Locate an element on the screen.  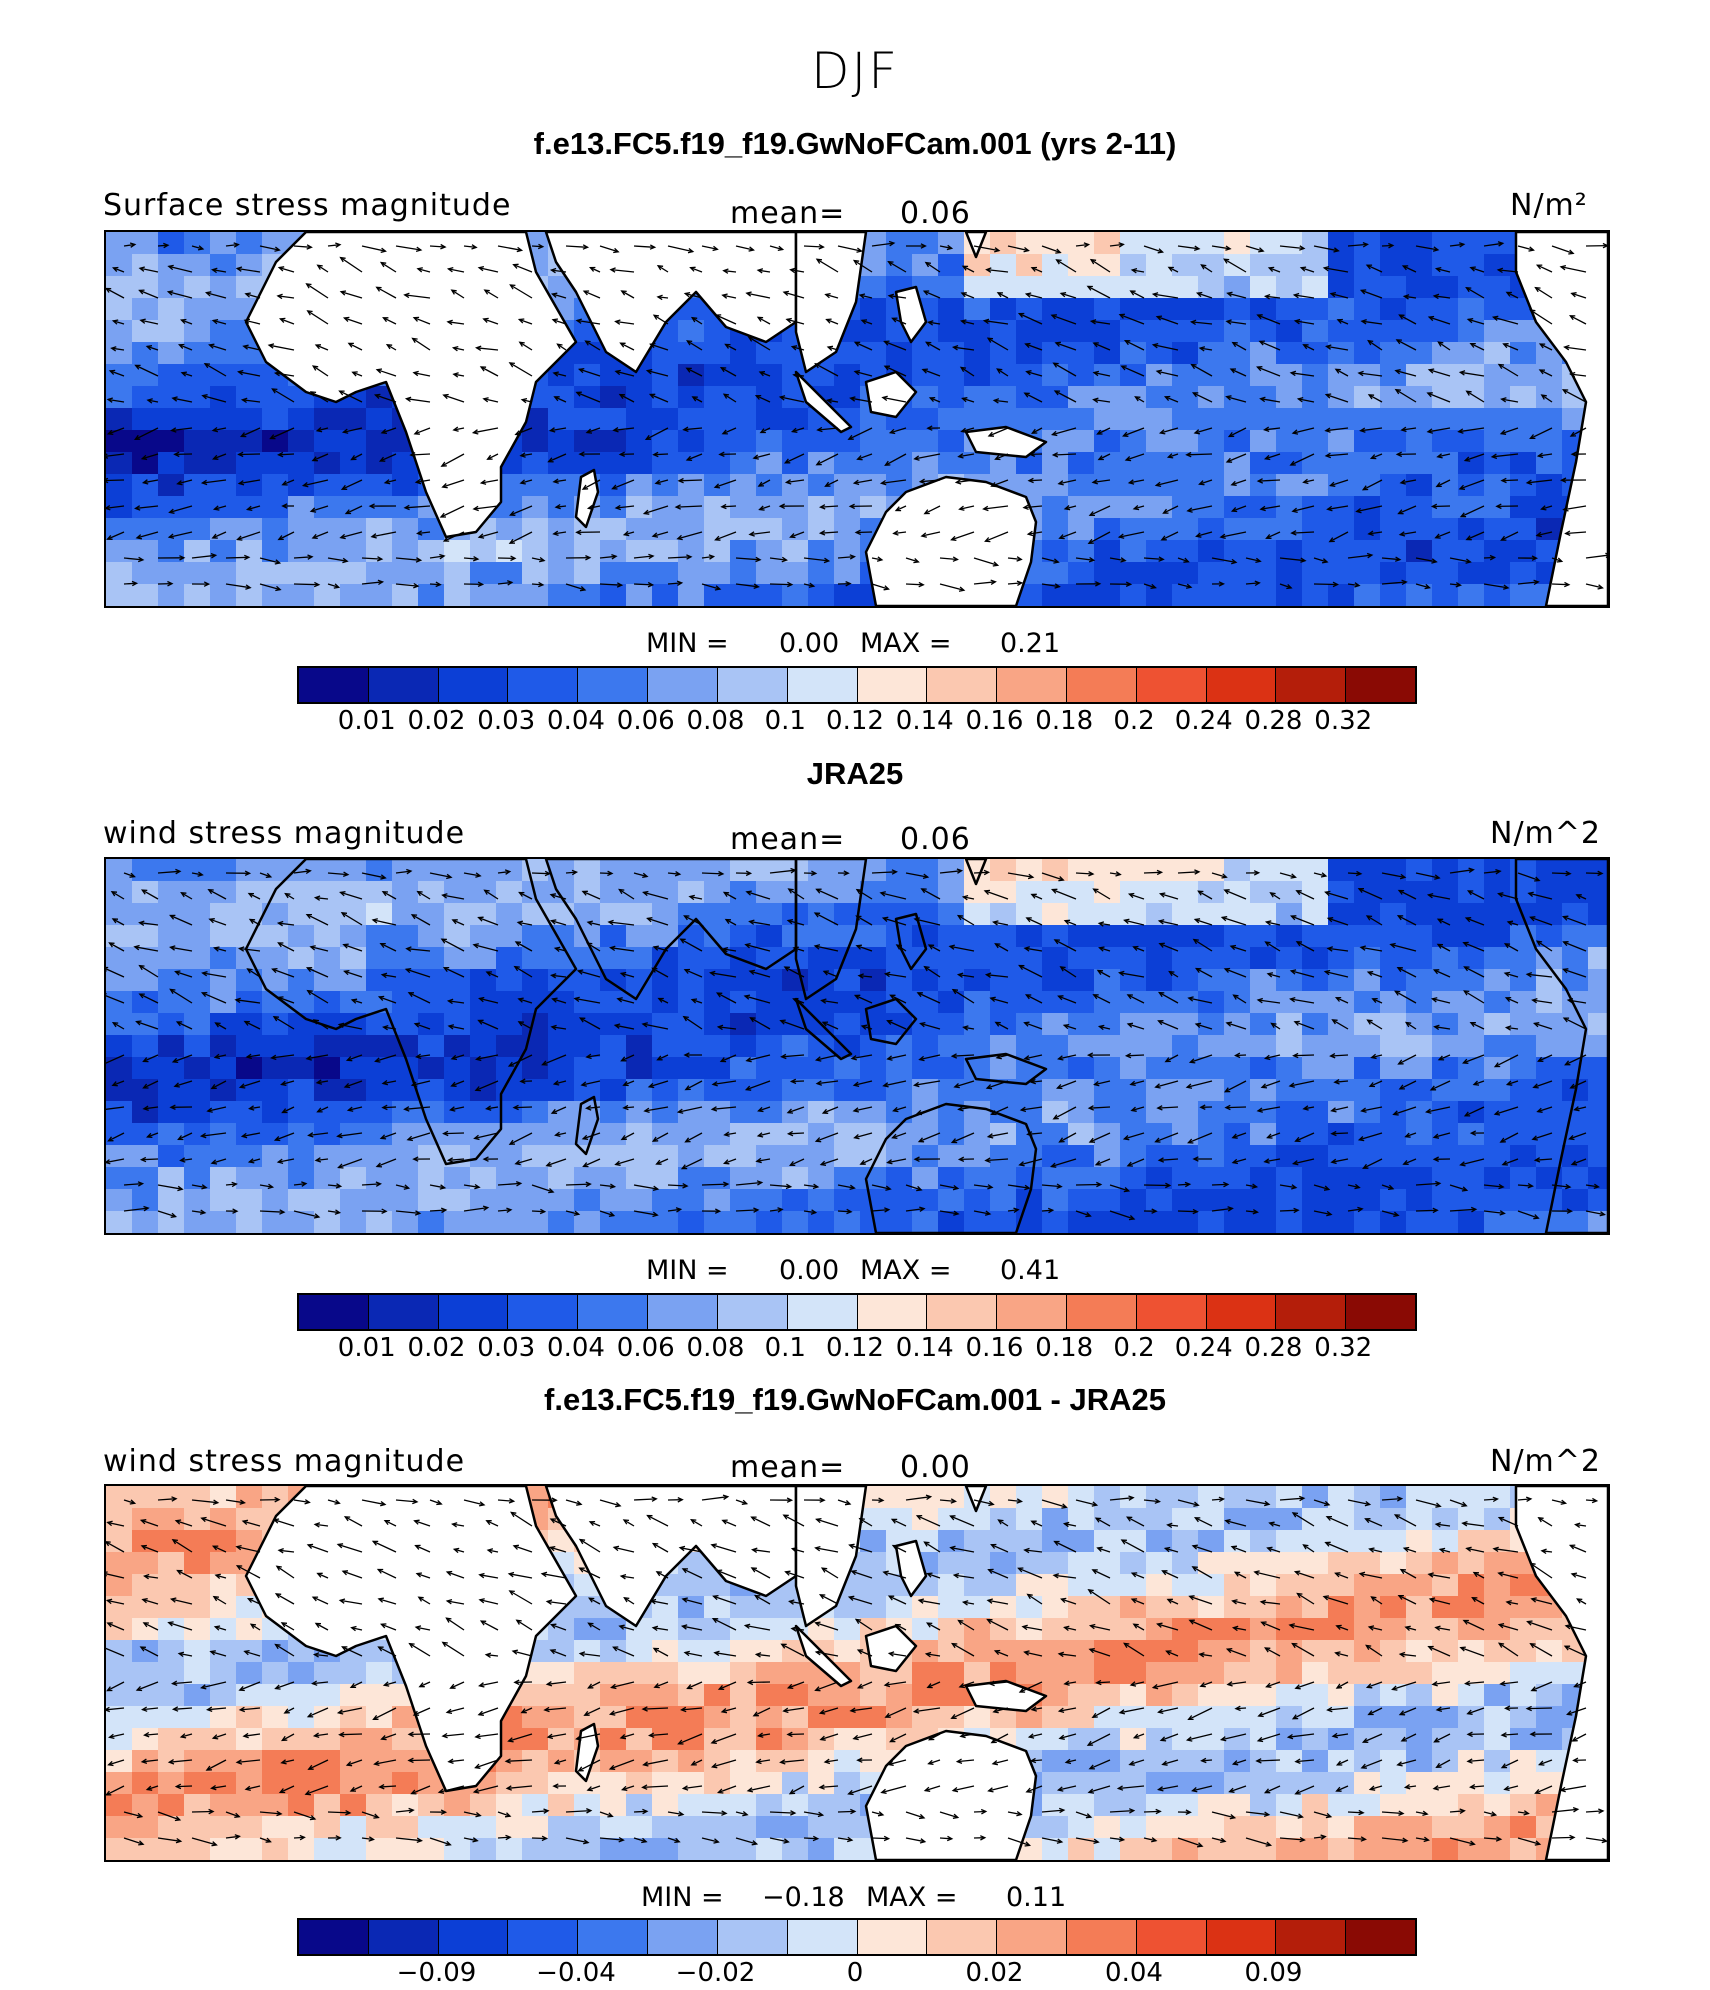
panel-2-mean-value: 0.06 is located at coordinates (935, 839).